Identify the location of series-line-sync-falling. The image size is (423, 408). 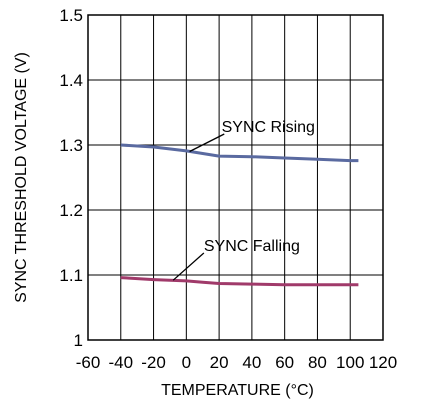
(239, 281).